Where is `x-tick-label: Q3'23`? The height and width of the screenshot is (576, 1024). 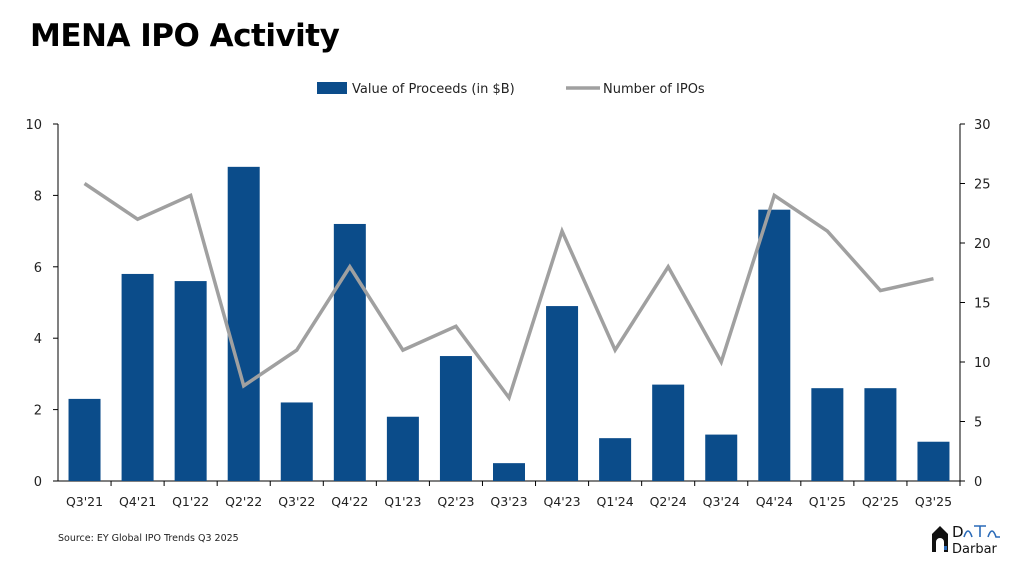
x-tick-label: Q3'23 is located at coordinates (508, 501).